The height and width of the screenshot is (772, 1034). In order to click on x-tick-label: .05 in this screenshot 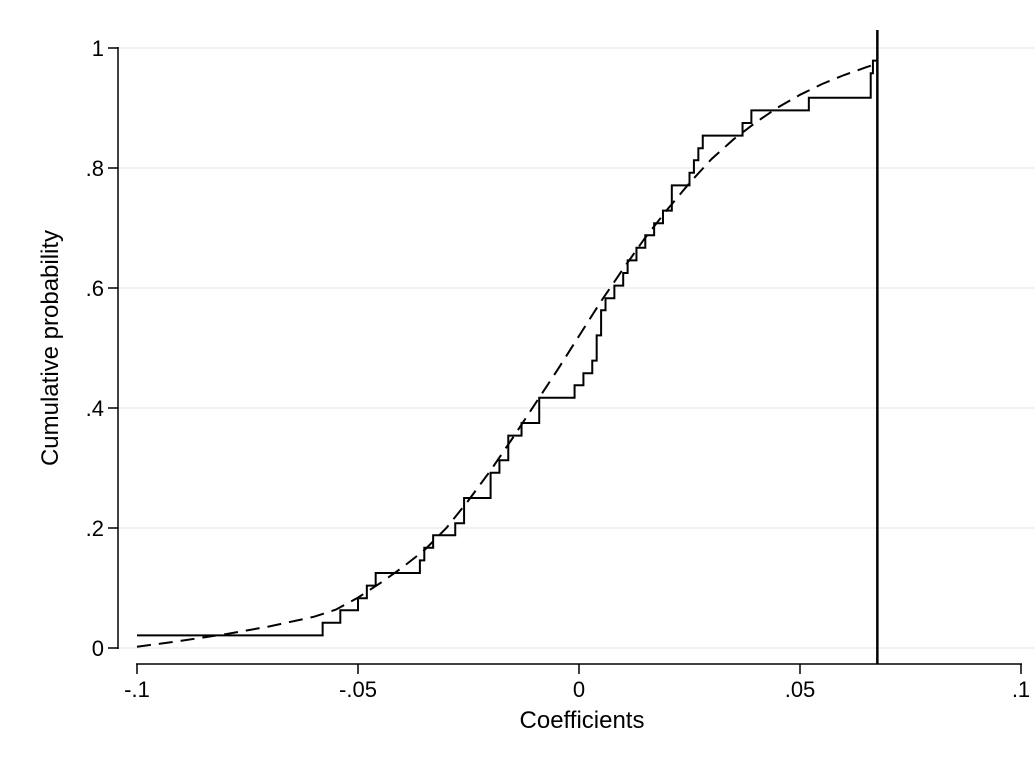, I will do `click(800, 689)`.